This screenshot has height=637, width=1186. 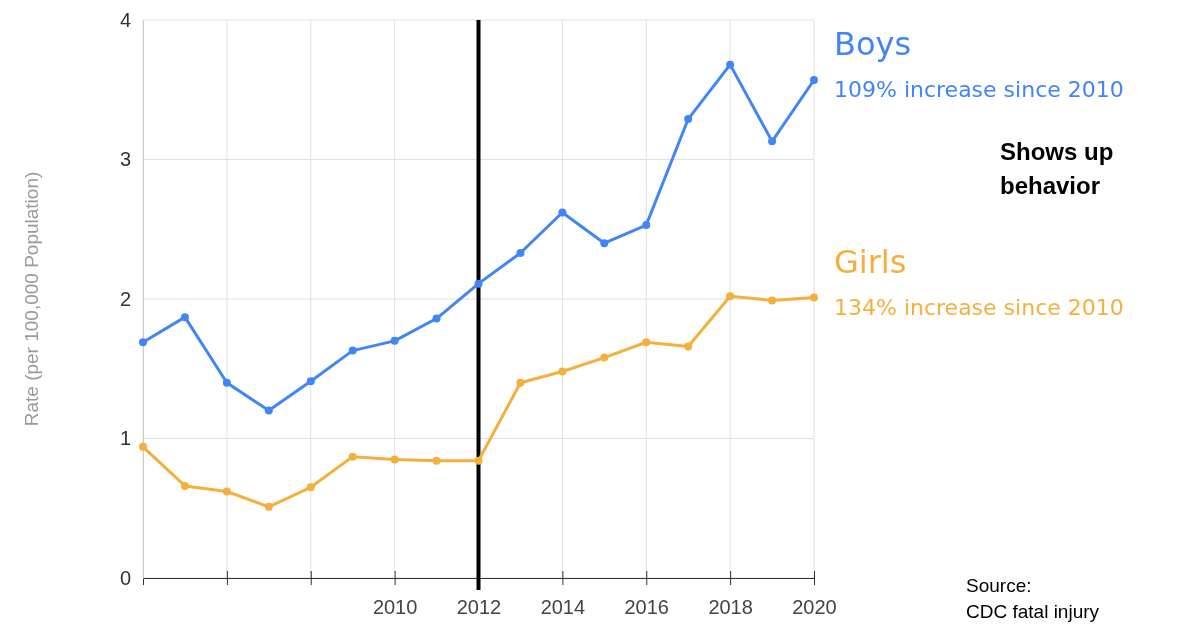 I want to click on x-tick-label: 2014, so click(x=563, y=607).